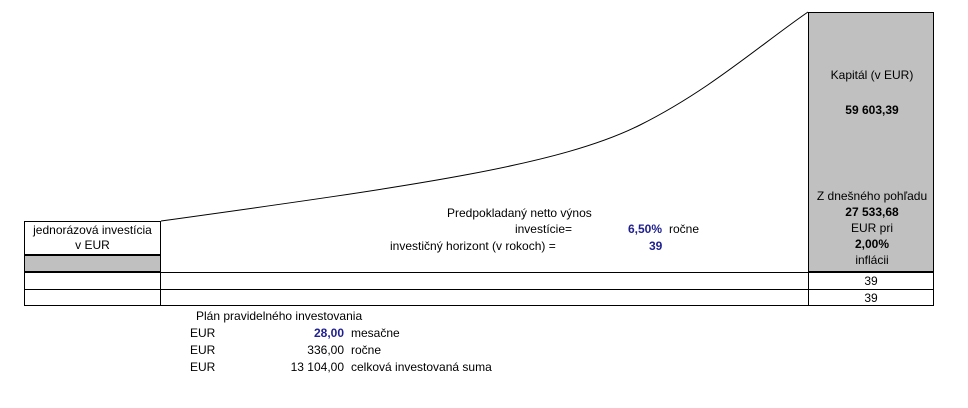 Image resolution: width=968 pixels, height=408 pixels. What do you see at coordinates (328, 333) in the screenshot?
I see `plan-monthly-amount: 28,00` at bounding box center [328, 333].